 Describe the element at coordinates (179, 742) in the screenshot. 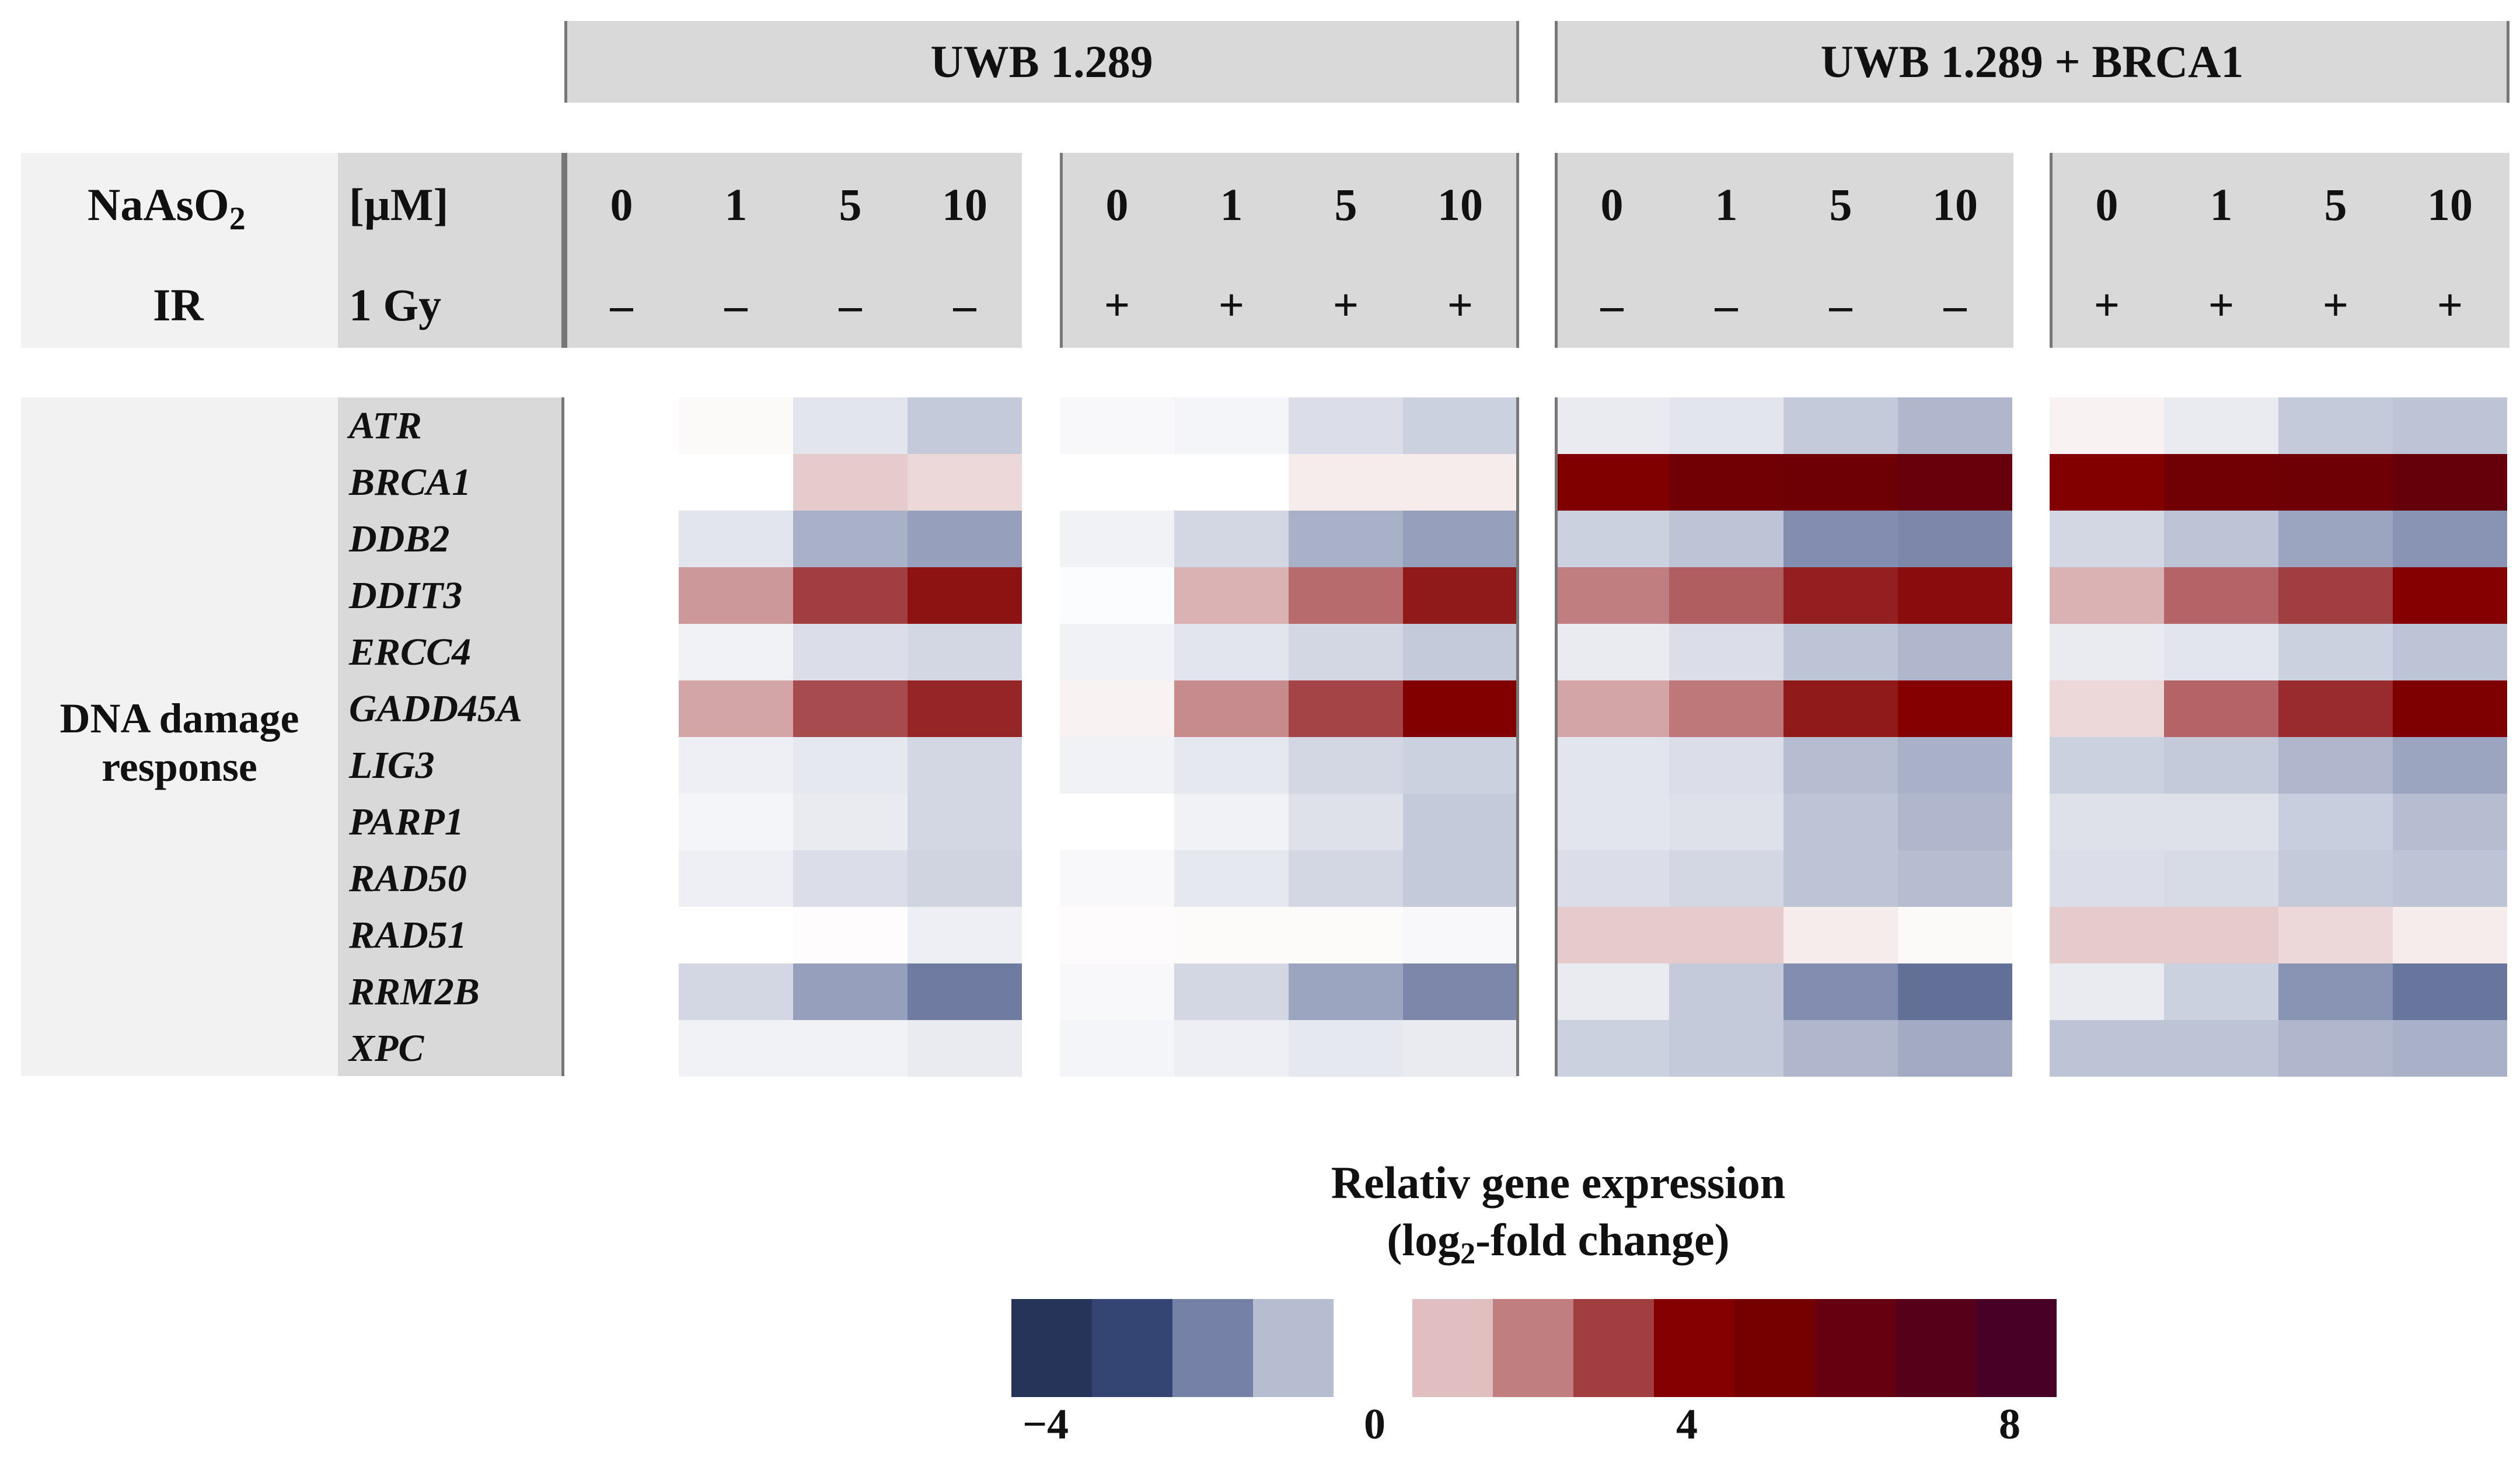

I see `category-label: DNA damage response` at that location.